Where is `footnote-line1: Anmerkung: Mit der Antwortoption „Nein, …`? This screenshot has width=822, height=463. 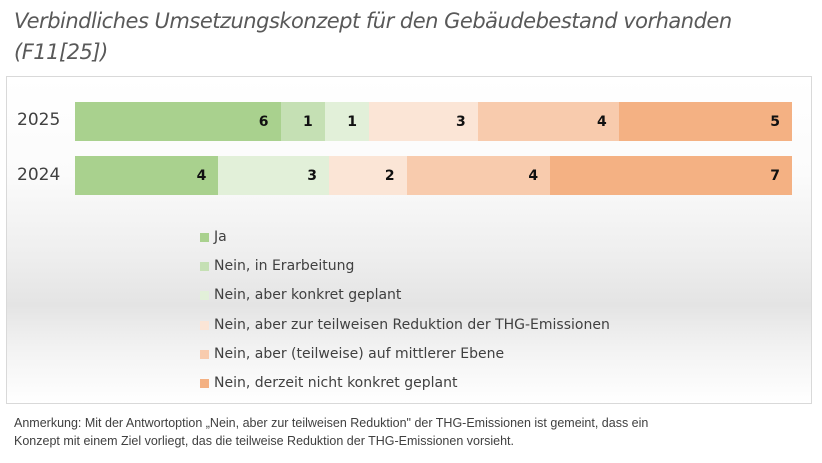 footnote-line1: Anmerkung: Mit der Antwortoption „Nein, … is located at coordinates (331, 423).